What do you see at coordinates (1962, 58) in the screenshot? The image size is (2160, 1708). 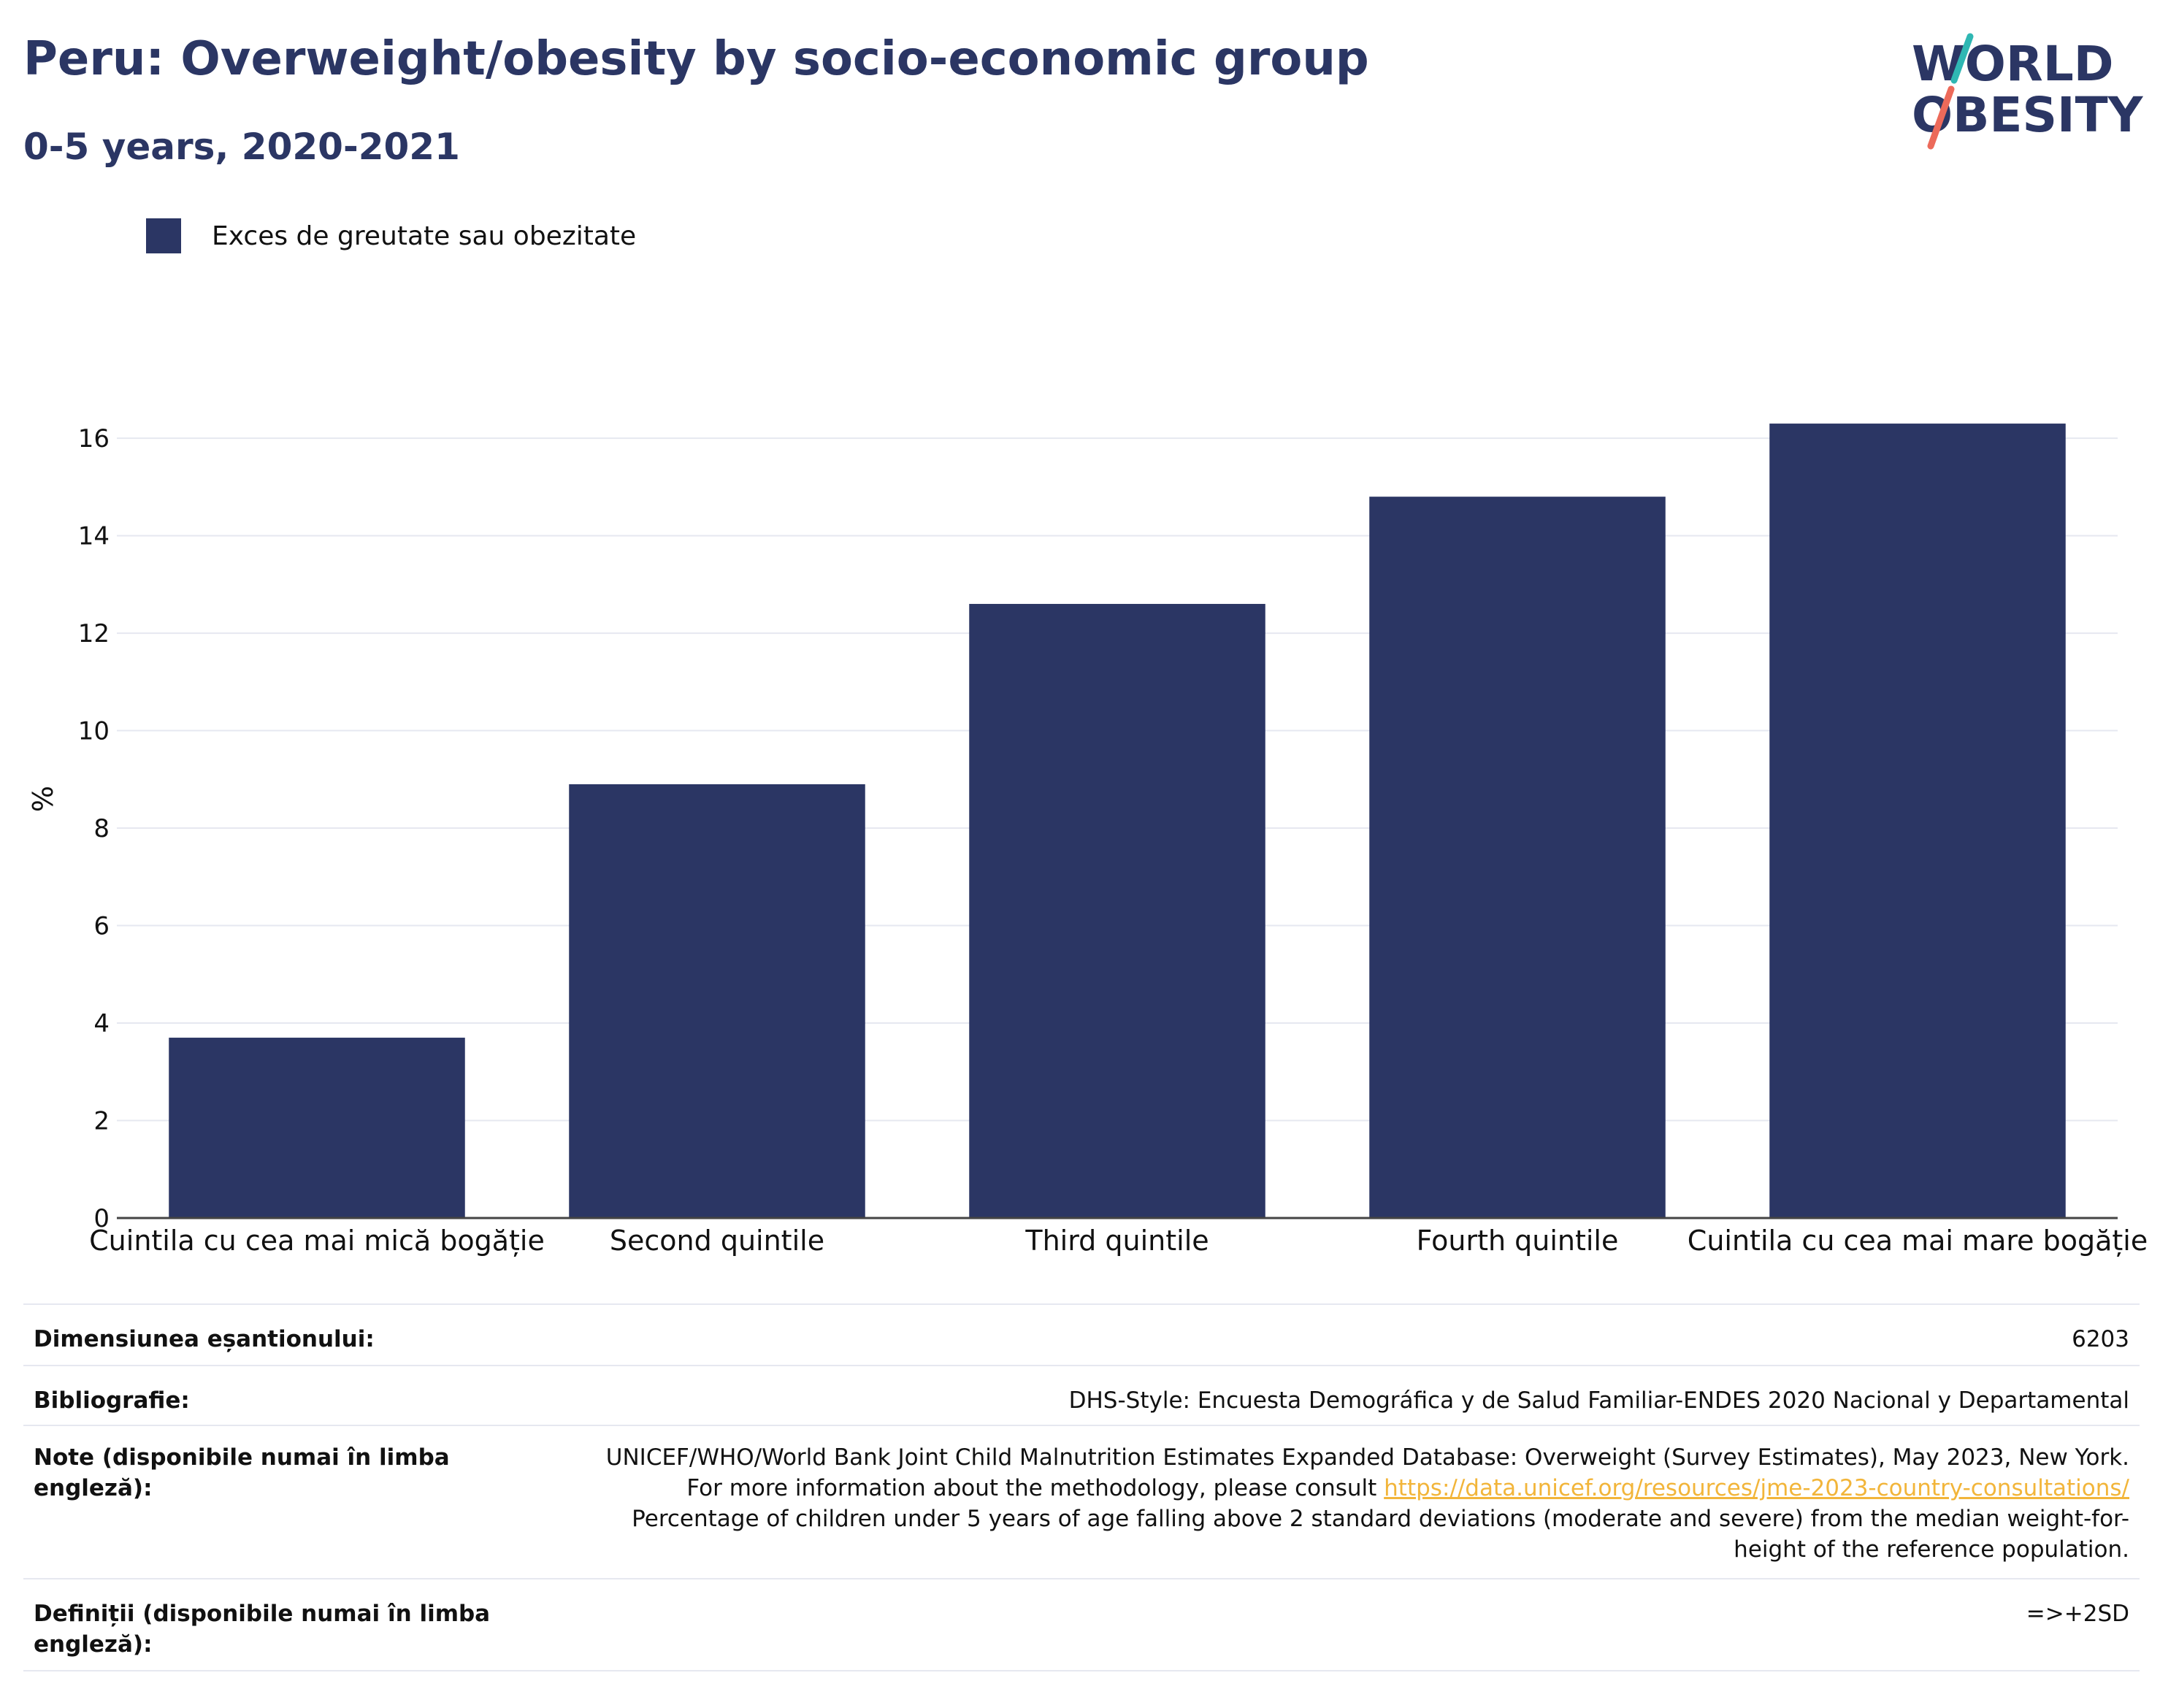 I see `logo-teal-stroke` at bounding box center [1962, 58].